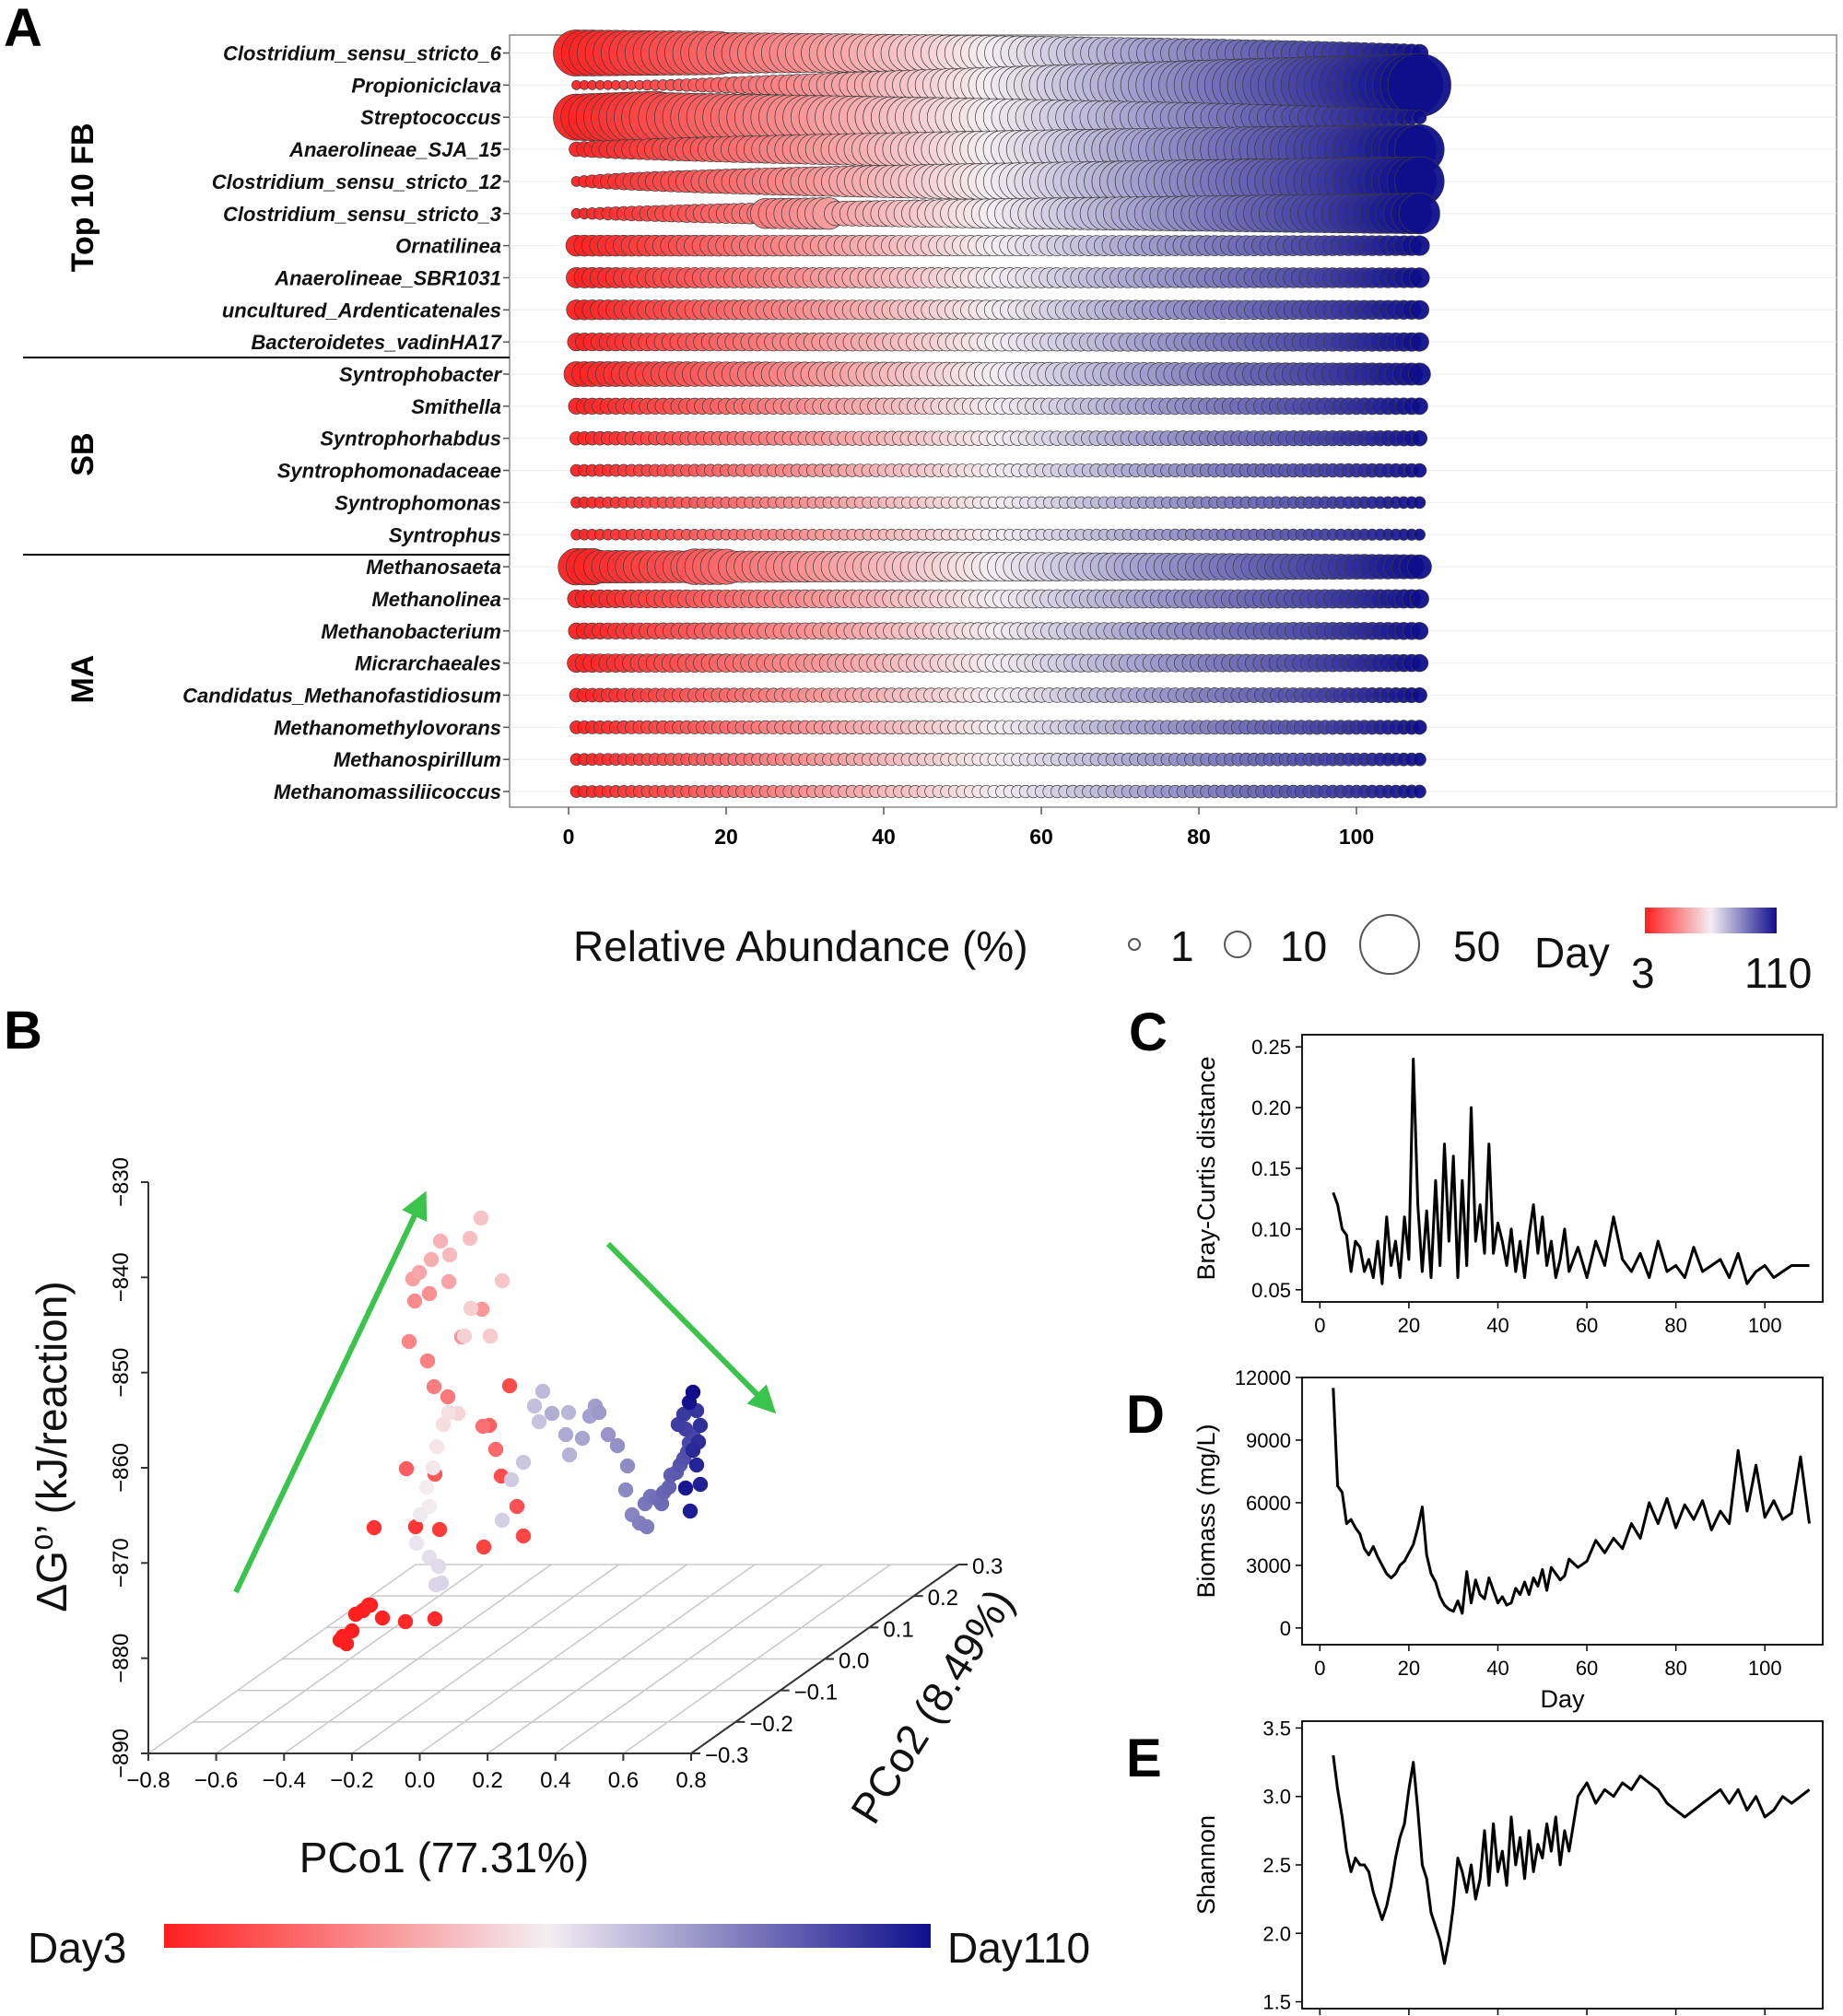 The height and width of the screenshot is (2016, 1843). Describe the element at coordinates (387, 791) in the screenshot. I see `taxon-label: Methanomassiliicoccus` at that location.